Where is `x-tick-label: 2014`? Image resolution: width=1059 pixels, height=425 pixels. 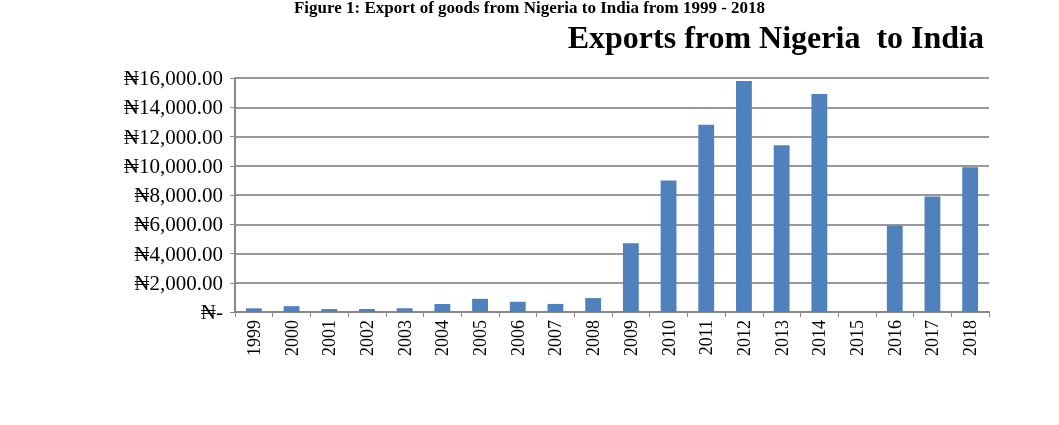
x-tick-label: 2014 is located at coordinates (819, 338).